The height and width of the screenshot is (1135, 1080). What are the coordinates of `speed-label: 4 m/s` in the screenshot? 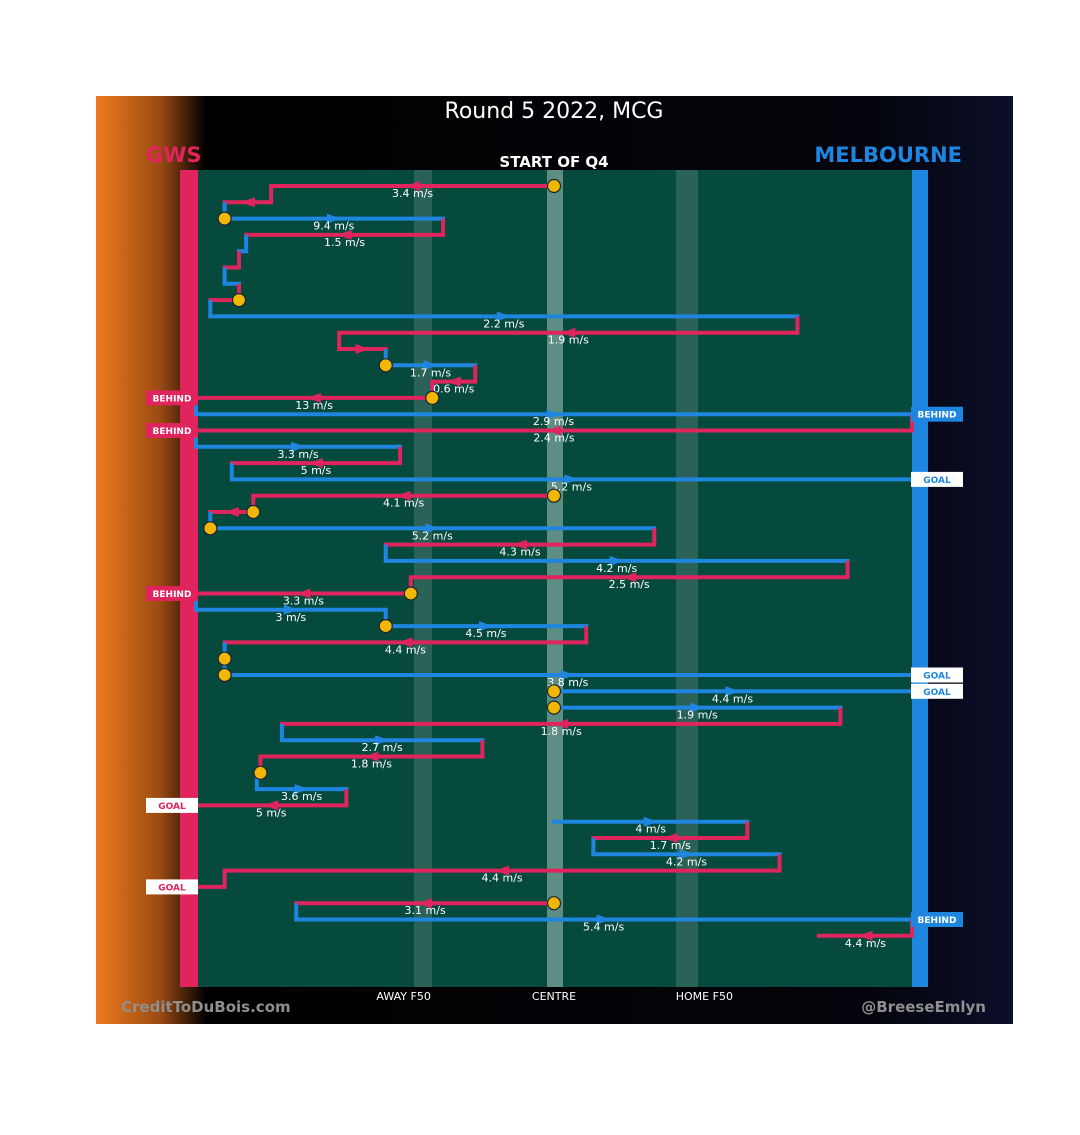 It's located at (650, 829).